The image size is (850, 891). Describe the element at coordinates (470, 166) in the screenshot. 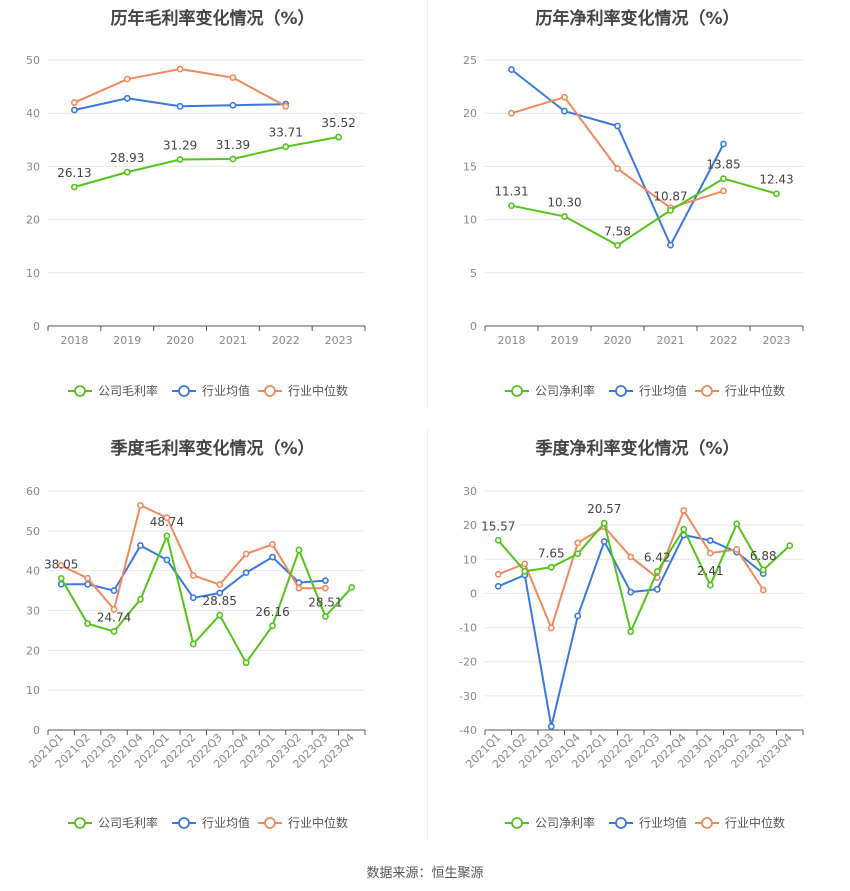

I see `y-tick-label: 15` at that location.